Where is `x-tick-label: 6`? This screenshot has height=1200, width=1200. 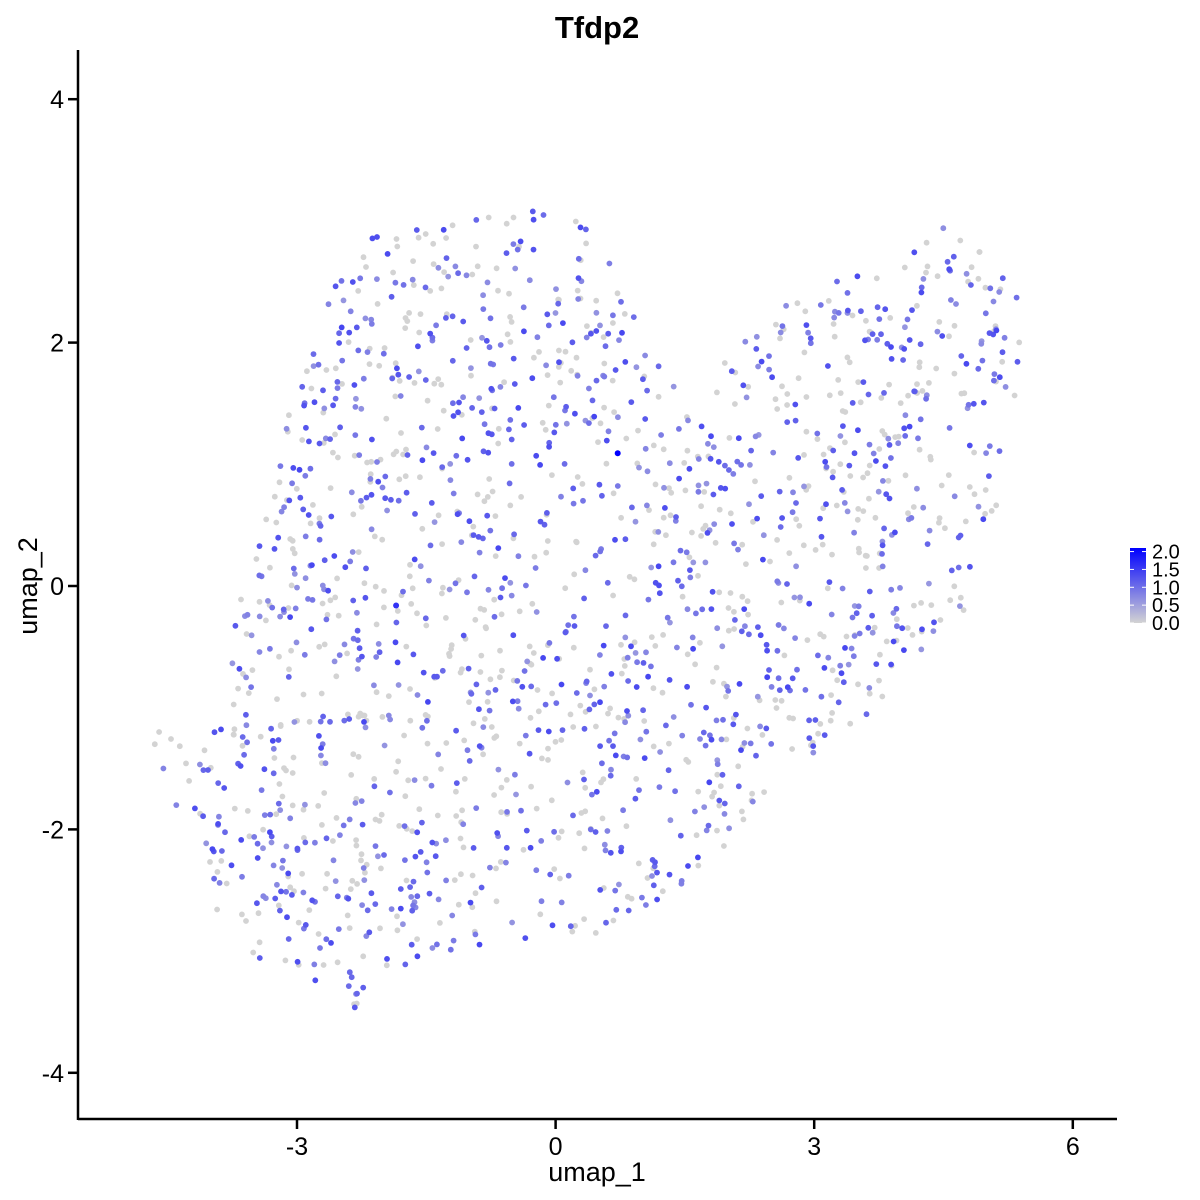 x-tick-label: 6 is located at coordinates (1073, 1147).